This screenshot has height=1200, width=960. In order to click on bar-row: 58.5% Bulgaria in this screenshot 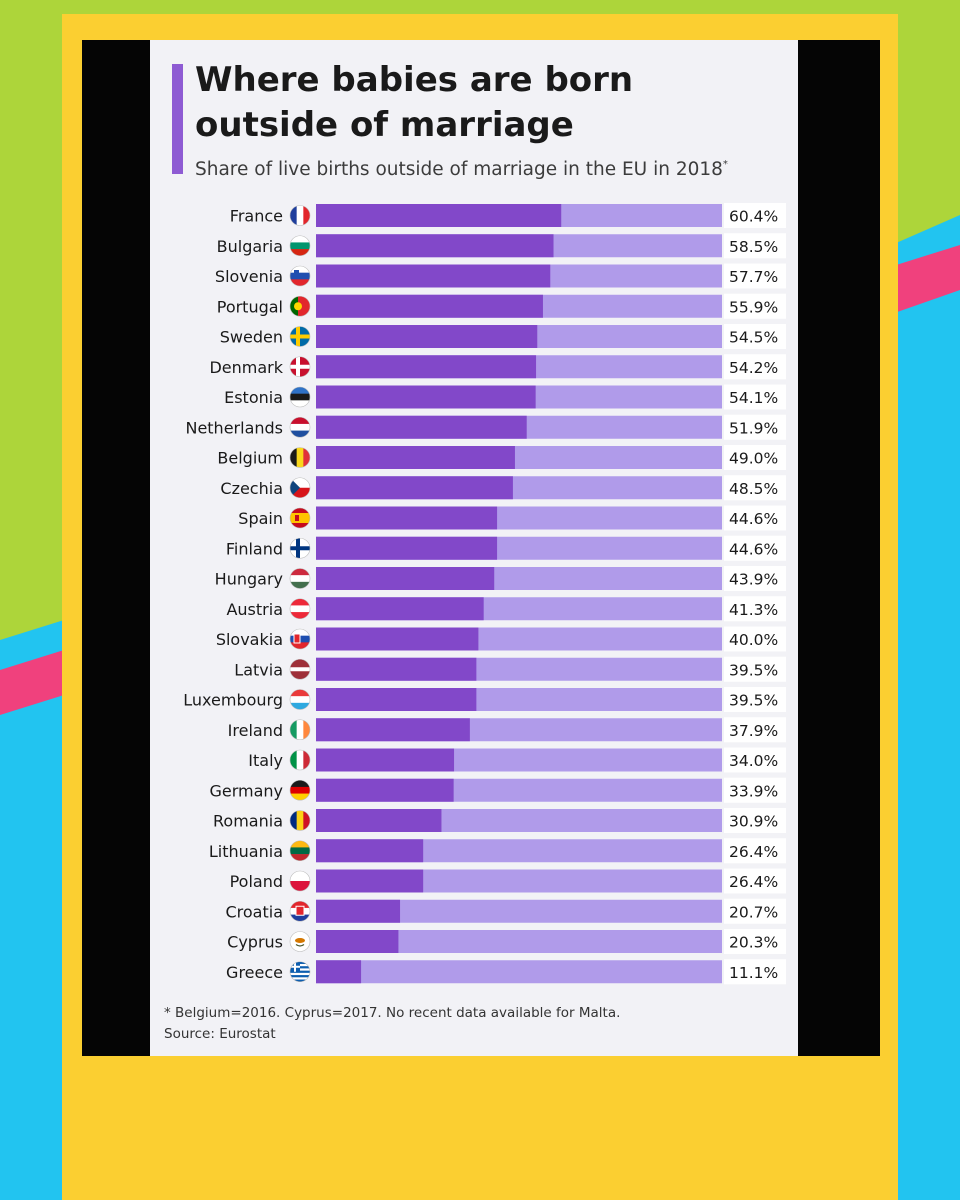, I will do `click(501, 246)`.